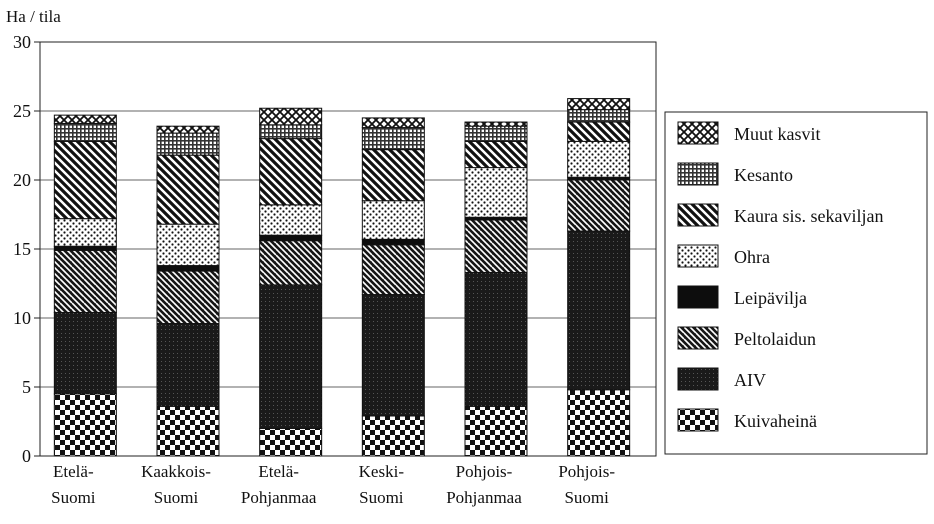  Describe the element at coordinates (26, 387) in the screenshot. I see `y-tick-label: 5` at that location.